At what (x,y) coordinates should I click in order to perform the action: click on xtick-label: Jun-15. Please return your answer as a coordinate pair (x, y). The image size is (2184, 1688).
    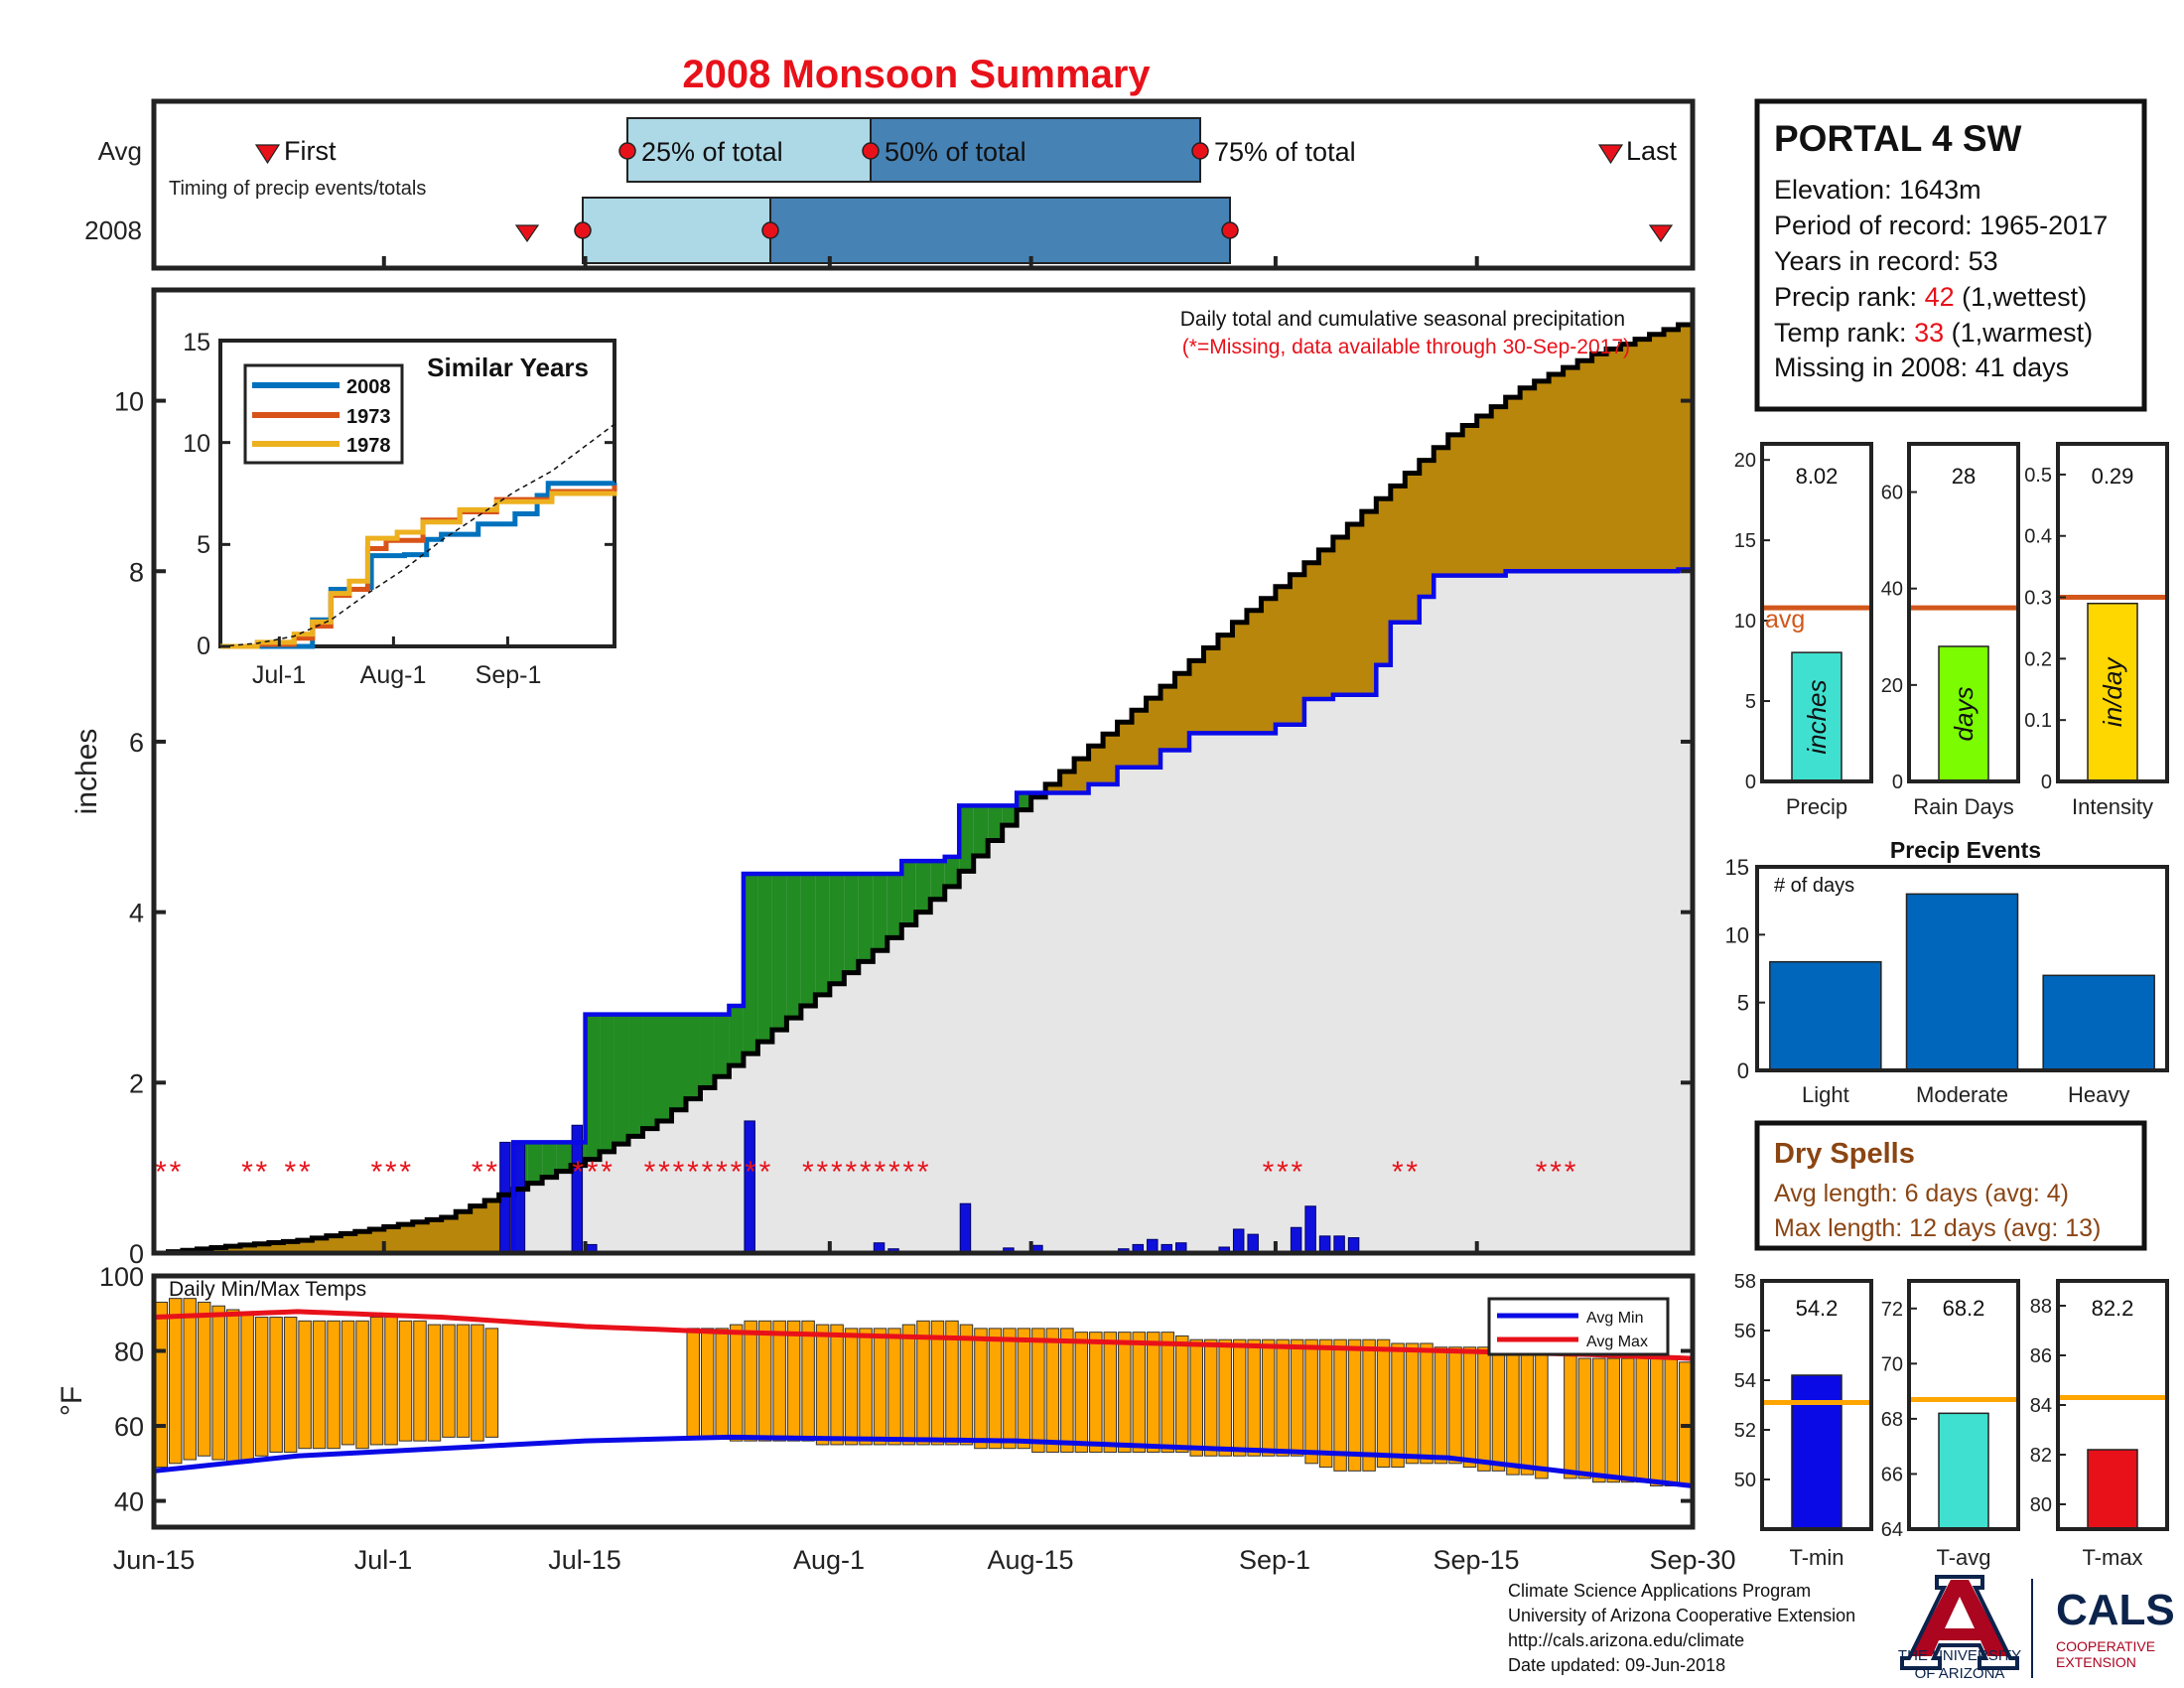
    Looking at the image, I should click on (154, 1560).